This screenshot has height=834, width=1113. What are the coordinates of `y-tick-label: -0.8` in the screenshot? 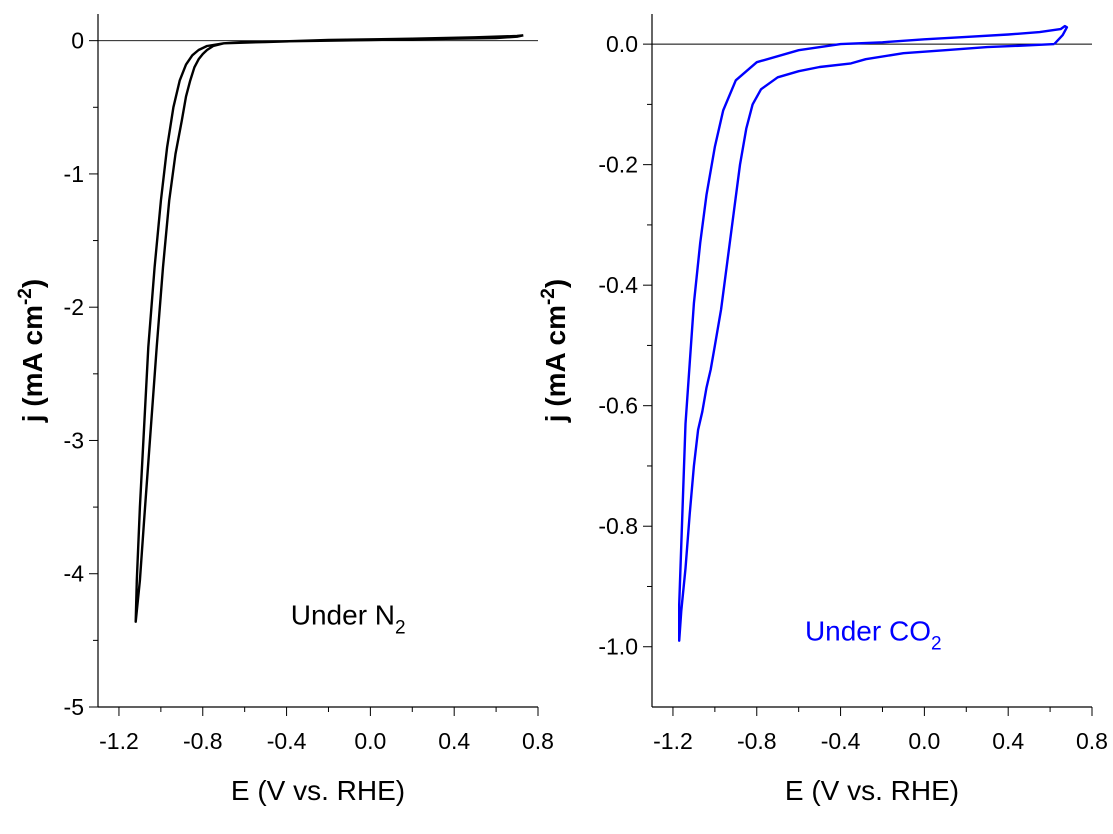 It's located at (618, 526).